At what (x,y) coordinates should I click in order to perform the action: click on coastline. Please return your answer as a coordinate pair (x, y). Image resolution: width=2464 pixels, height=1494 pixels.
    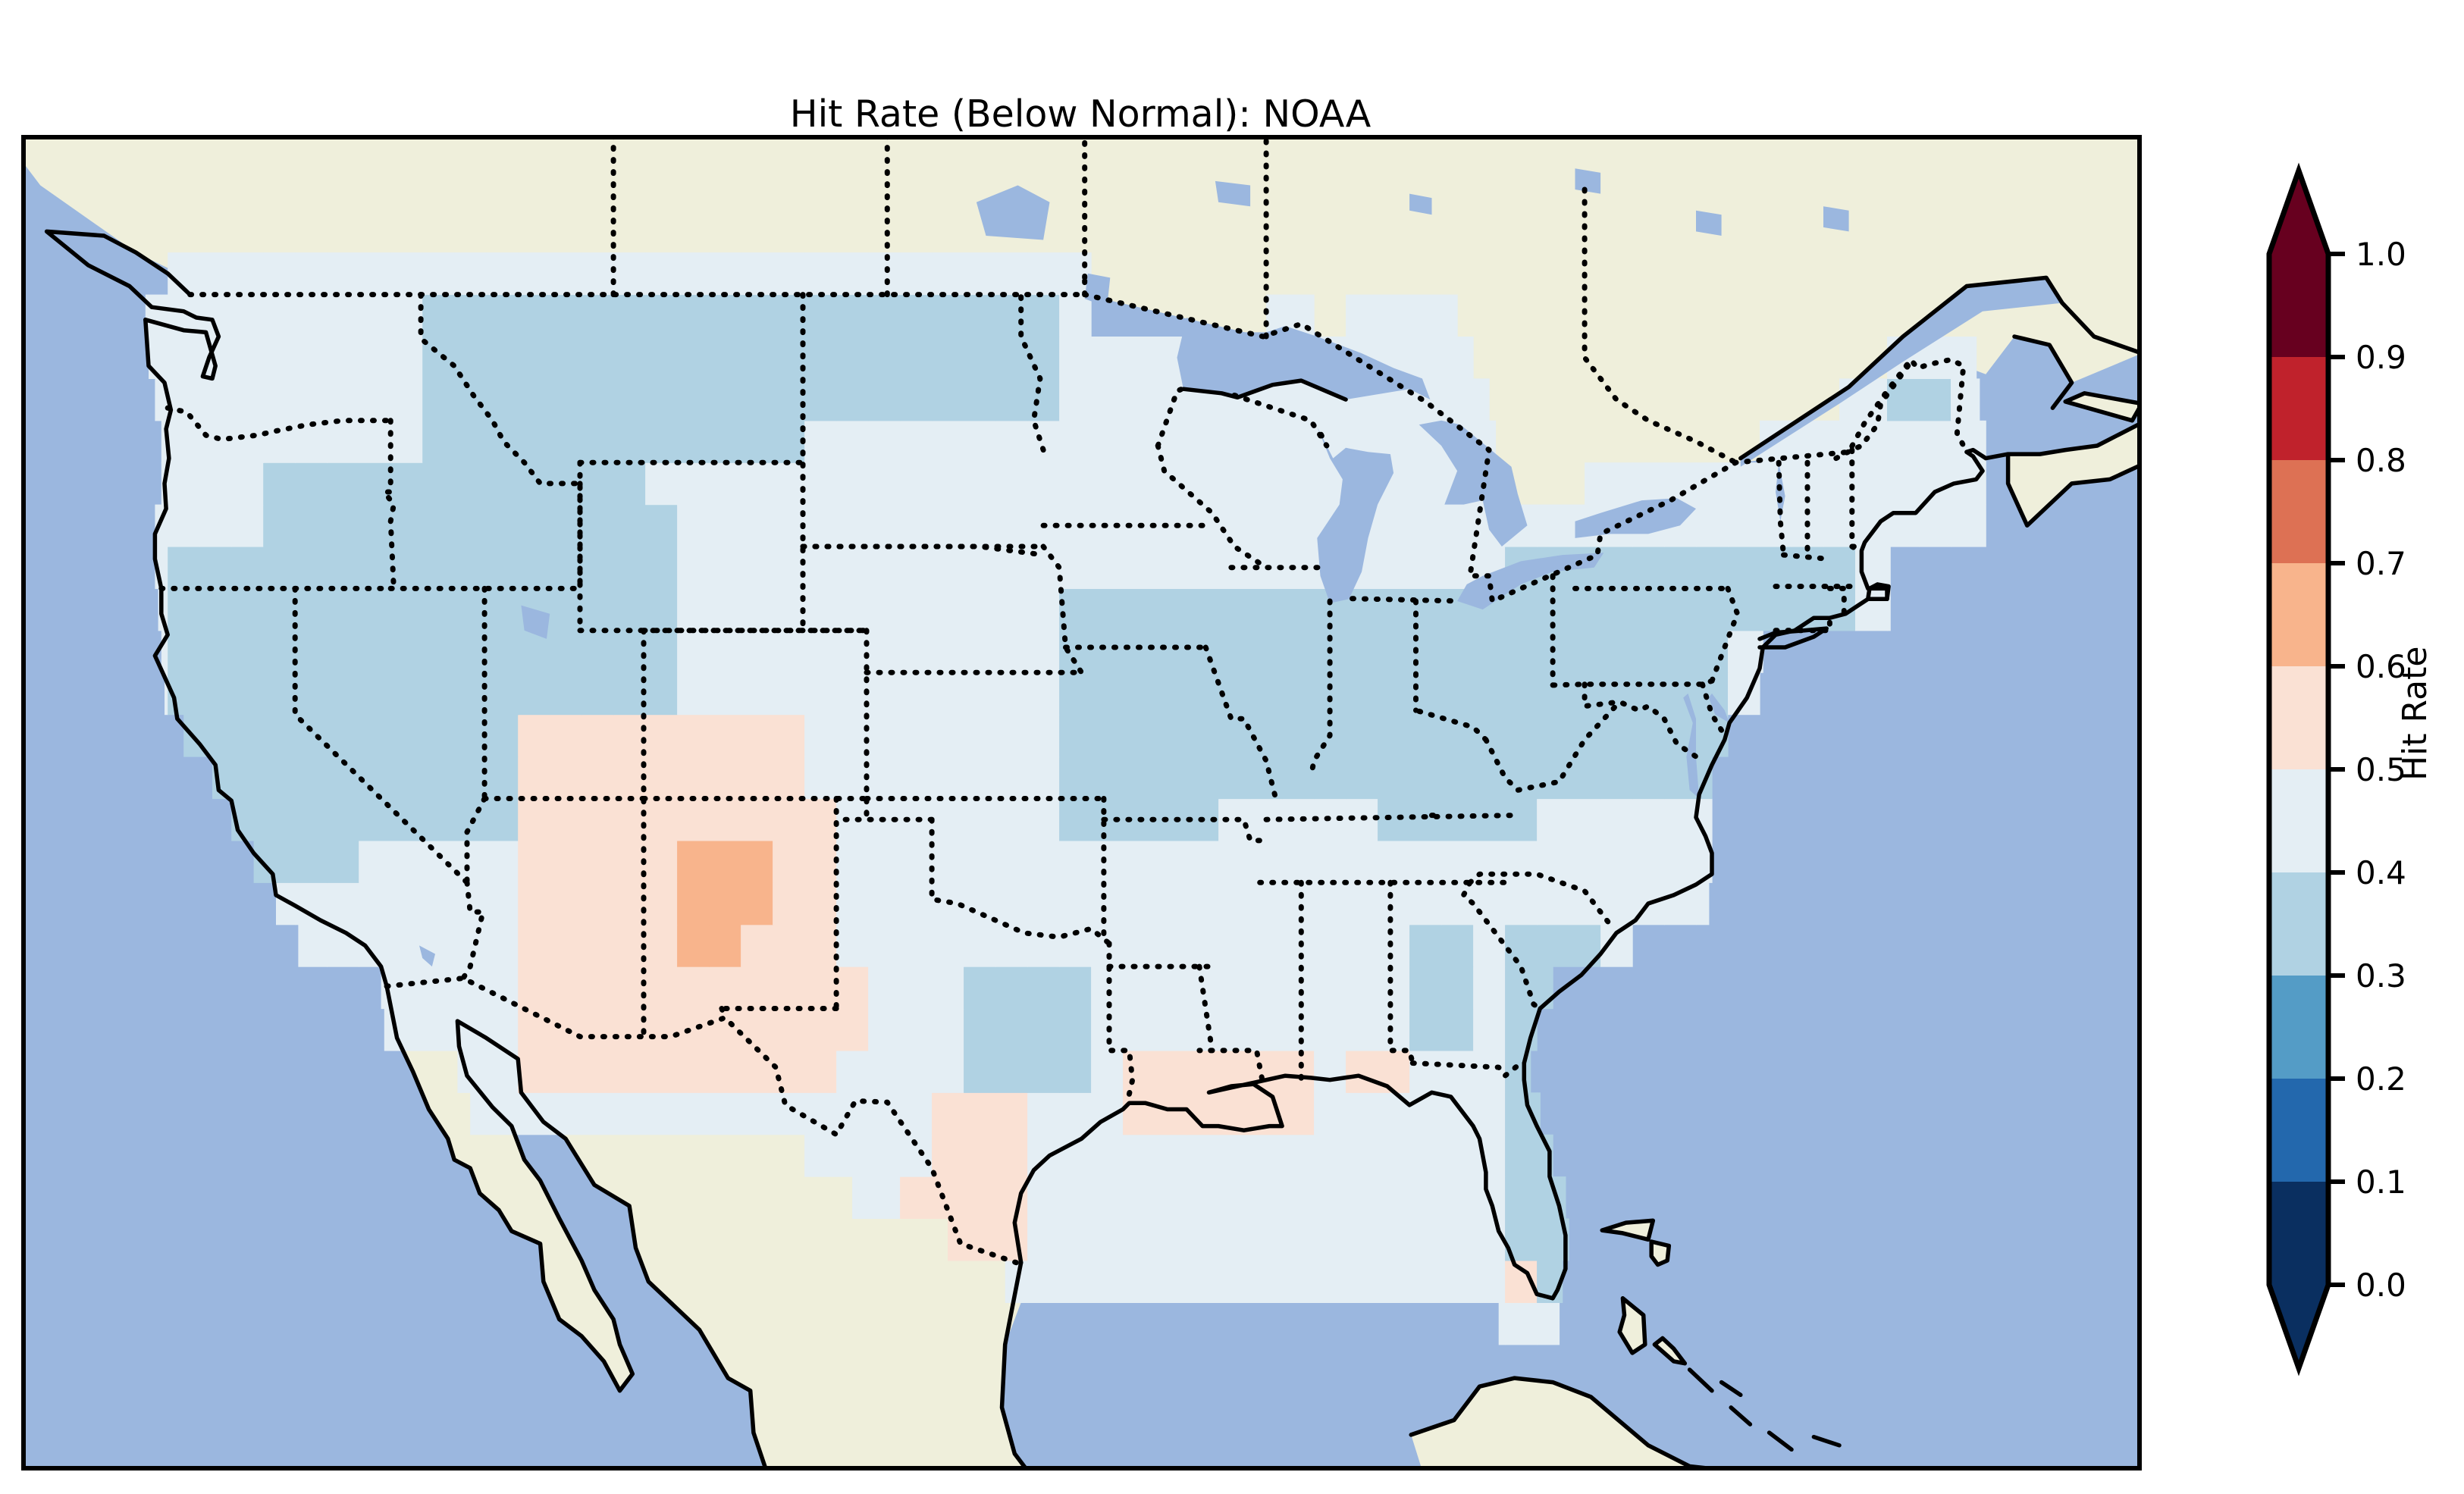
    Looking at the image, I should click on (1661, 1253).